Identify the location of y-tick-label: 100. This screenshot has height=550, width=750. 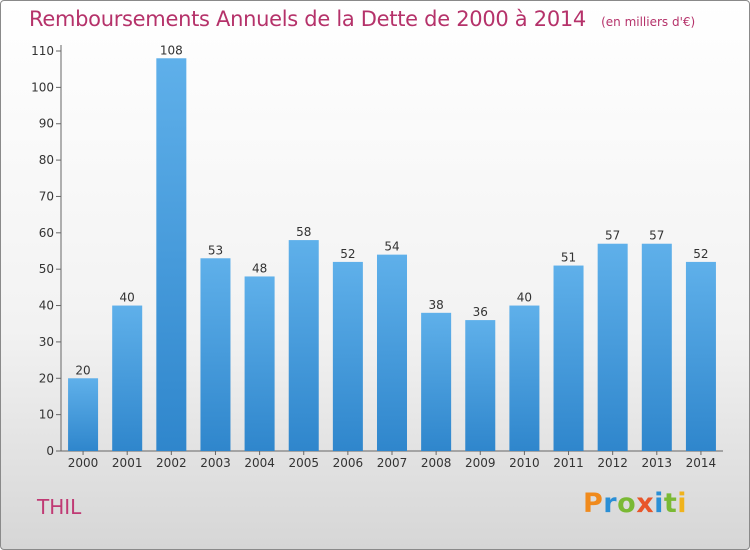
(42, 87).